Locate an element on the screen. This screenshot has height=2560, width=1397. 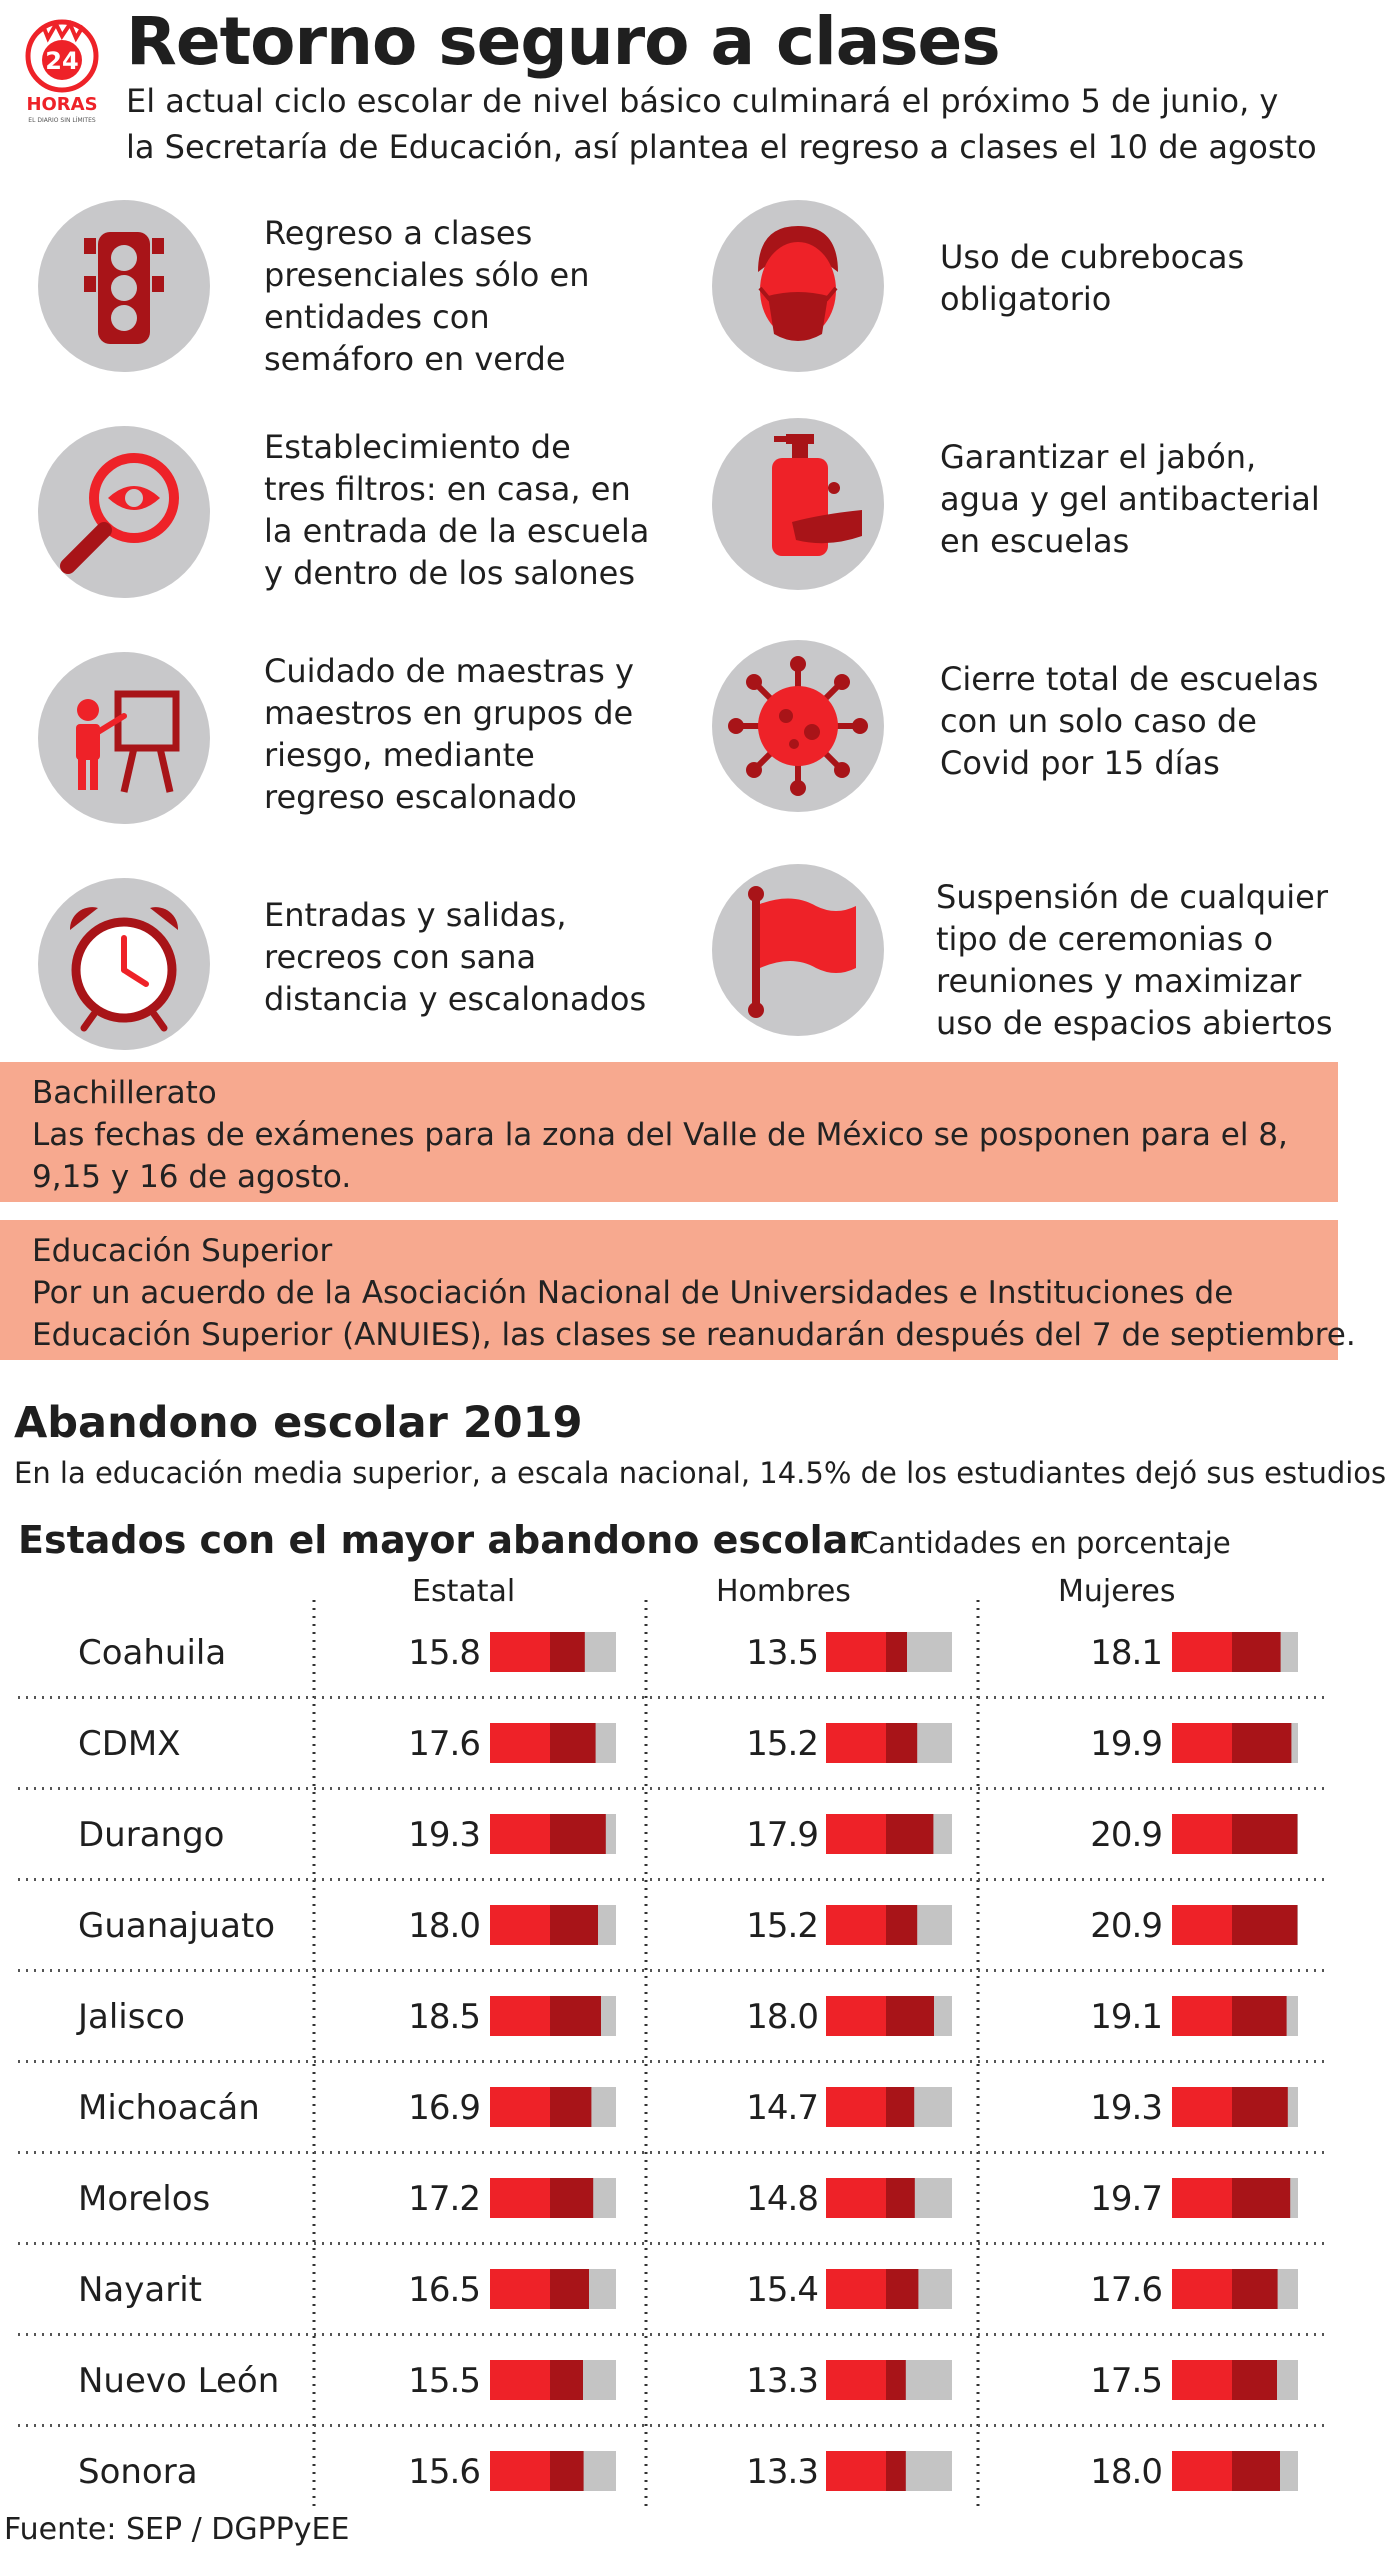
state-label: Nuevo León is located at coordinates (178, 2381).